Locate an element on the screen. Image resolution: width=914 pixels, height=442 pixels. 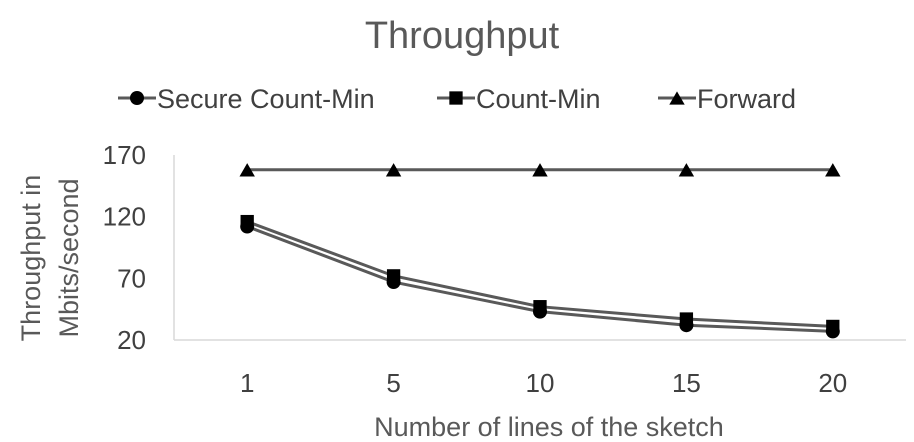
y-tick-label: 20 is located at coordinates (131, 340).